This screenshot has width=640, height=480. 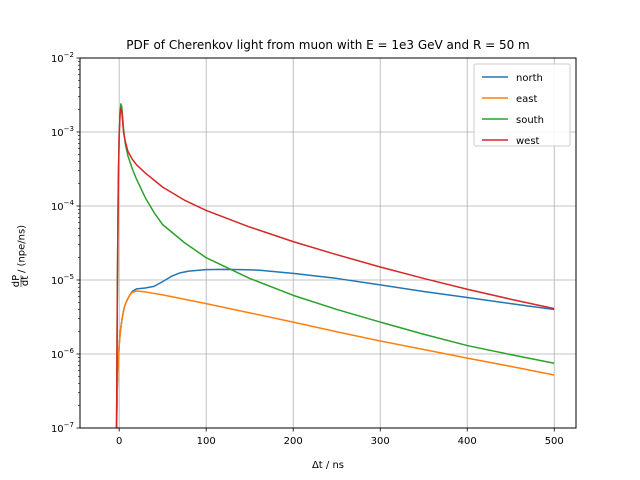 What do you see at coordinates (380, 441) in the screenshot?
I see `x-tick-label: 300` at bounding box center [380, 441].